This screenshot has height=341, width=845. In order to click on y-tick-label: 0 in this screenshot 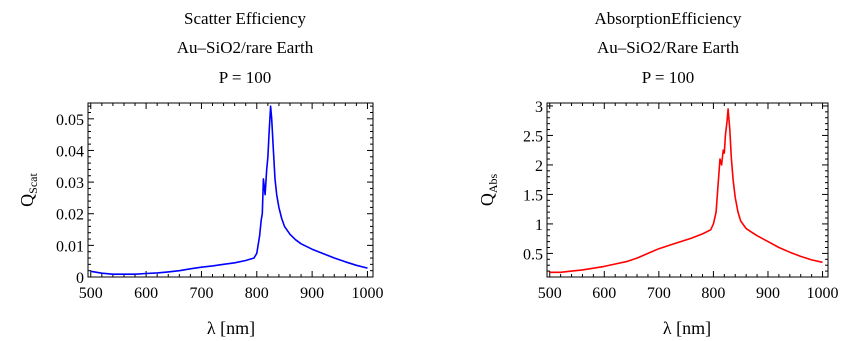, I will do `click(80, 278)`.